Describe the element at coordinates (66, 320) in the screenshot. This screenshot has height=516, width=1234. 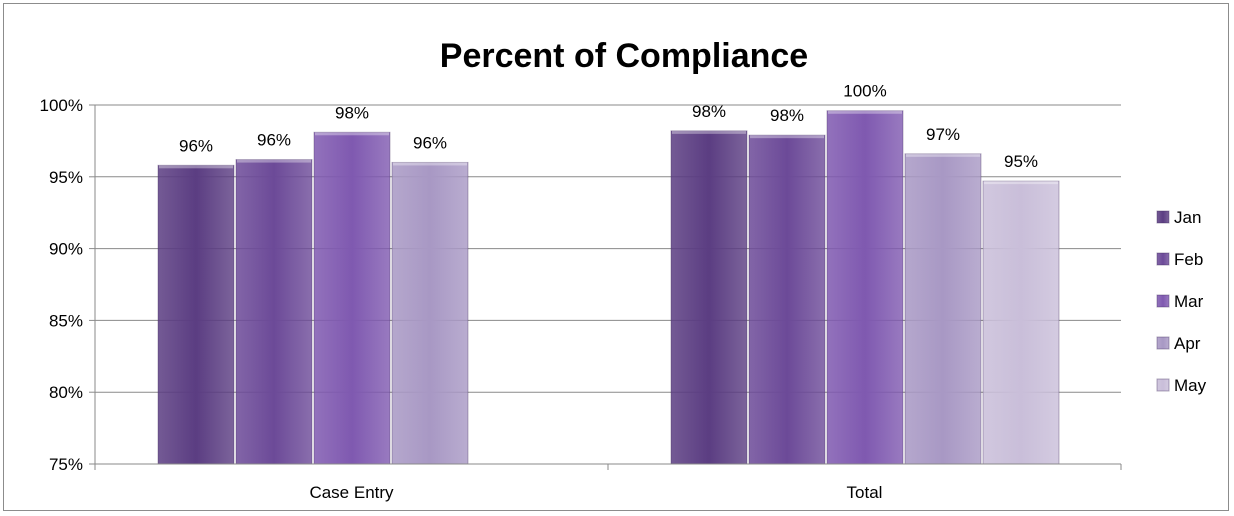
I see `y-tick-label: 85%` at that location.